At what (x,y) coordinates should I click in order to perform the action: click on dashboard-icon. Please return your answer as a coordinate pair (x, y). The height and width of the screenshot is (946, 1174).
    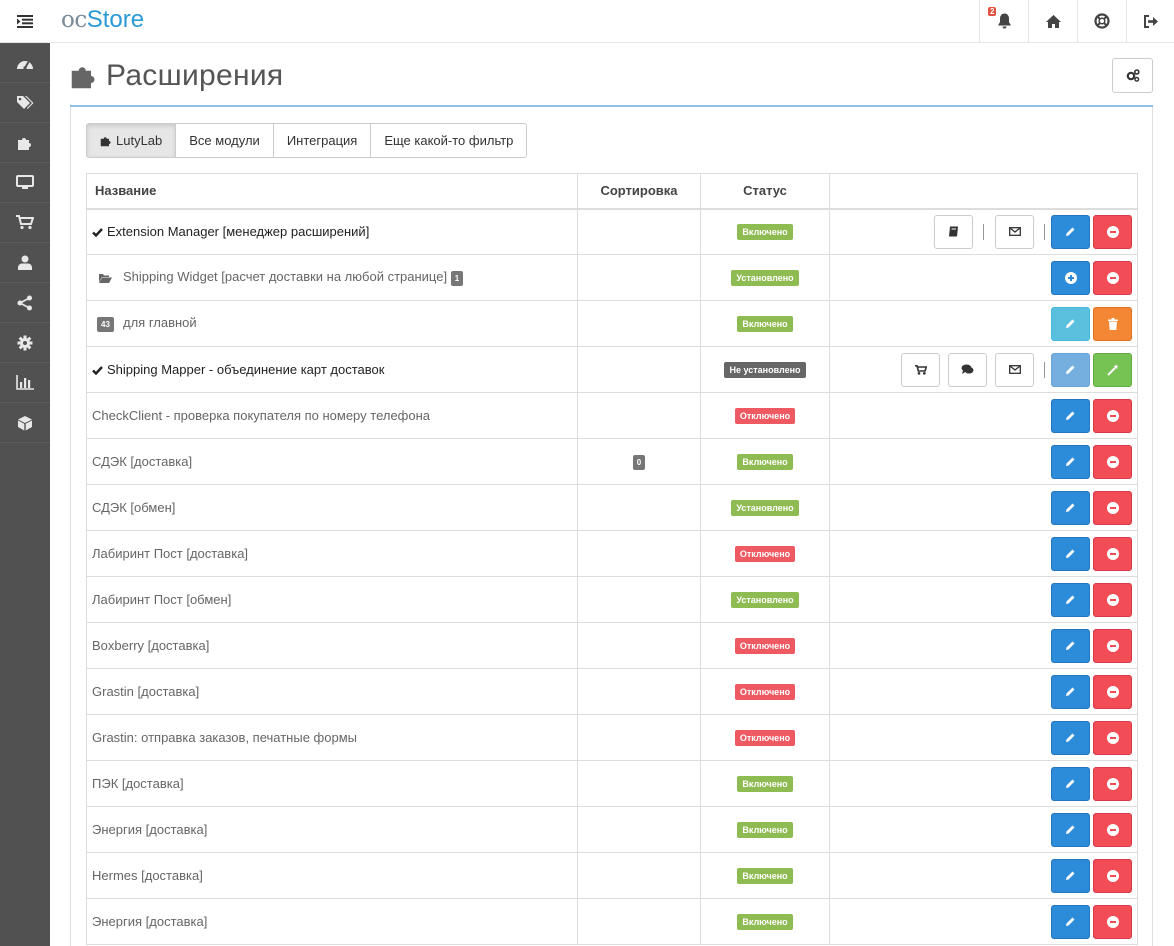
    Looking at the image, I should click on (25, 65).